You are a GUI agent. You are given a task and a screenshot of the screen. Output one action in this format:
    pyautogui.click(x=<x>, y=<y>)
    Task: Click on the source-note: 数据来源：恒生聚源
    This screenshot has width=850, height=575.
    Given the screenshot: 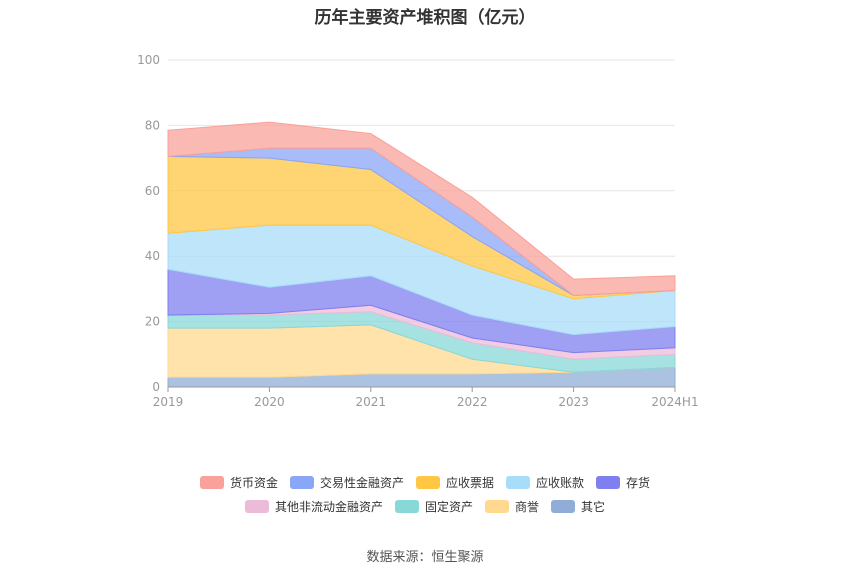 What is the action you would take?
    pyautogui.click(x=425, y=557)
    